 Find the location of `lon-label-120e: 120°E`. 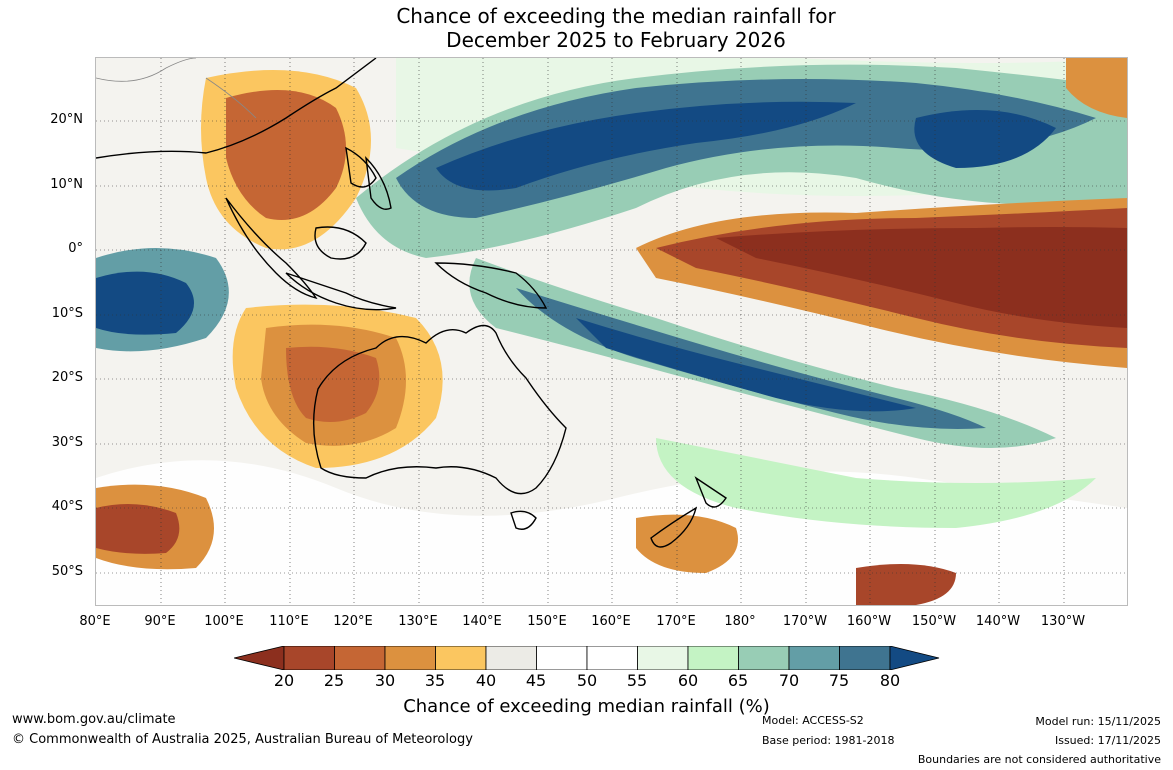

lon-label-120e: 120°E is located at coordinates (353, 621).